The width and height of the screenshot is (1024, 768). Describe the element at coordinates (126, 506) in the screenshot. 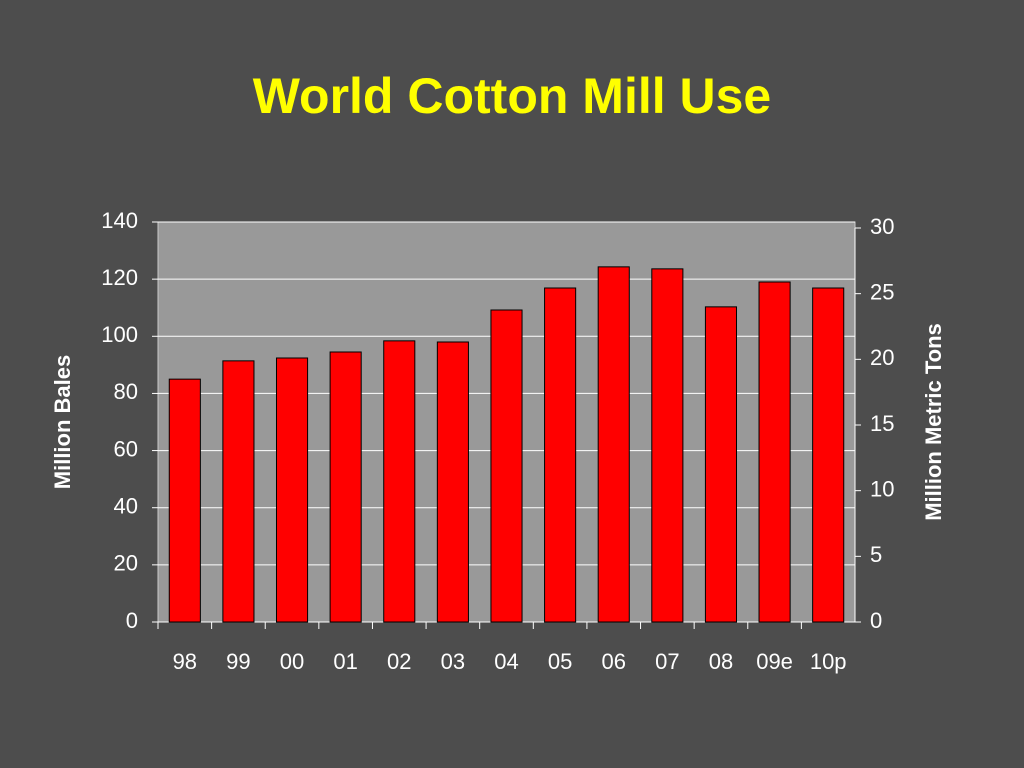

I see `y-tick-label: 40` at that location.